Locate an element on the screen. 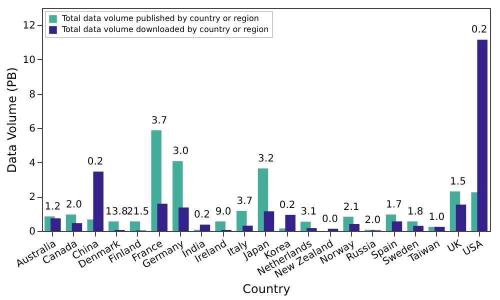  annotation: 9.0 is located at coordinates (223, 212).